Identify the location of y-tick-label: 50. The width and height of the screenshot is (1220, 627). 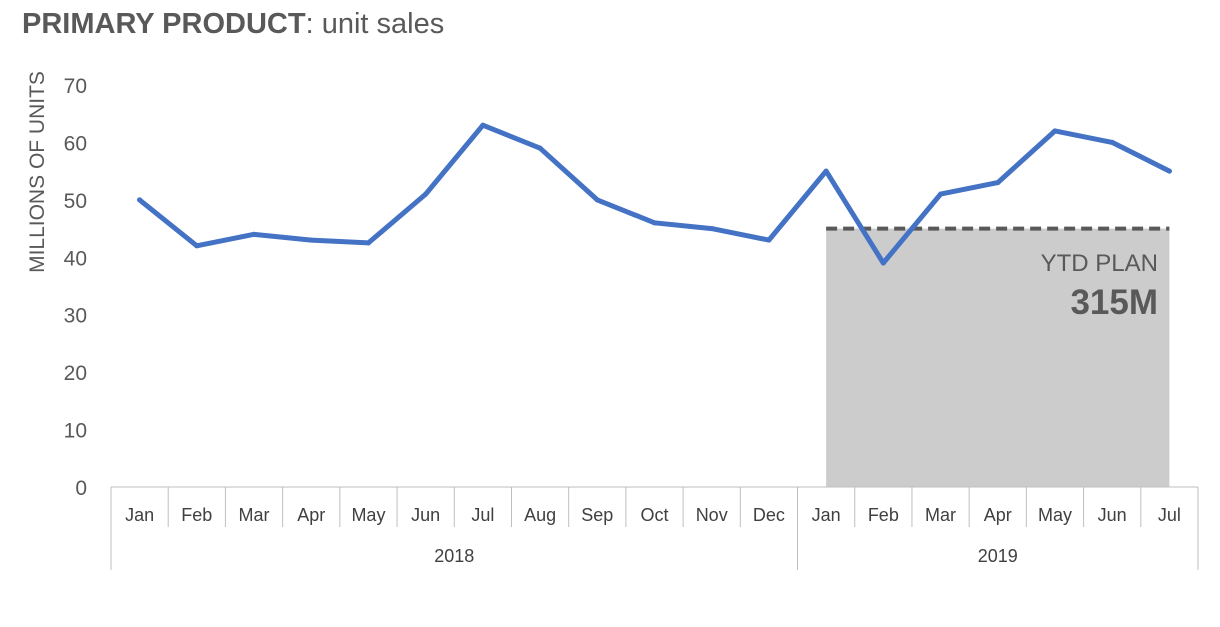
(75, 201).